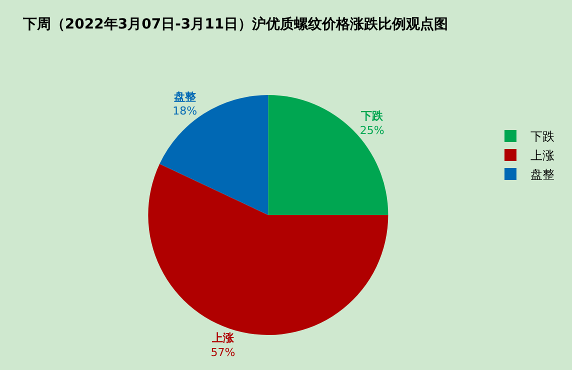 The image size is (572, 370). Describe the element at coordinates (184, 97) in the screenshot. I see `slice-label: 盘整` at that location.